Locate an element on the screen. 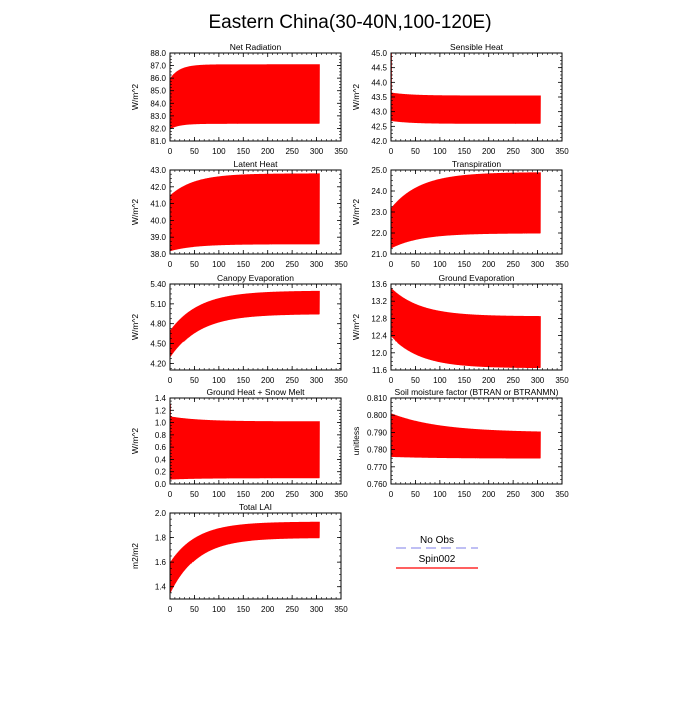 This screenshot has height=705, width=700. y-tick-label: 13.6 is located at coordinates (379, 284).